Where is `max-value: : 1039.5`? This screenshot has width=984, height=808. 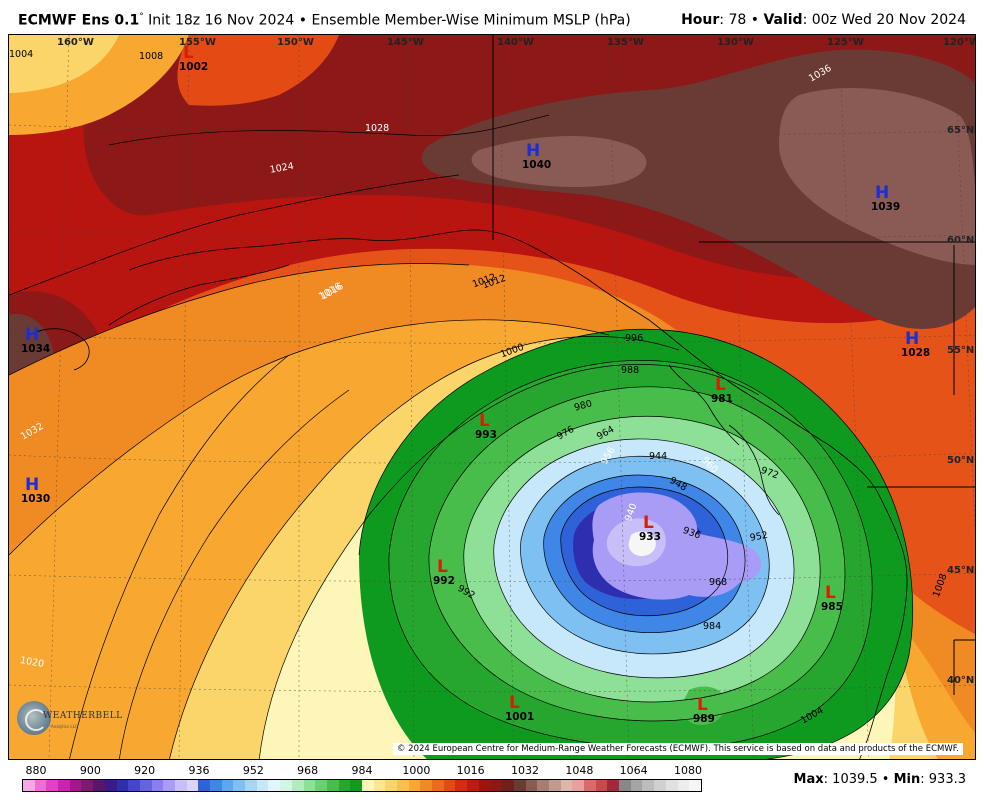
max-value: : 1039.5 is located at coordinates (850, 779).